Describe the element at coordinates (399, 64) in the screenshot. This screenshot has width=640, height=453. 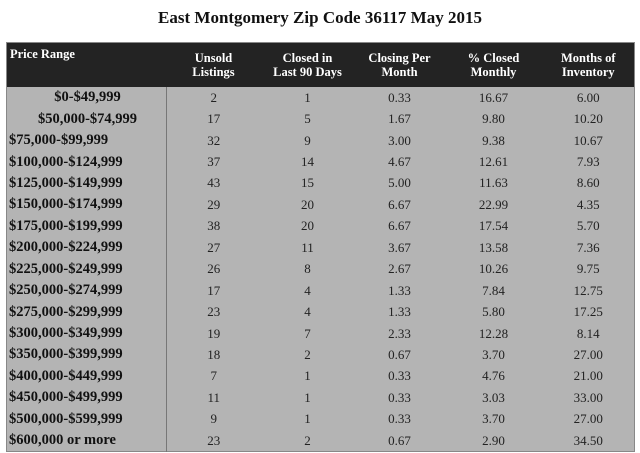
I see `column-header: Closing Per Month` at that location.